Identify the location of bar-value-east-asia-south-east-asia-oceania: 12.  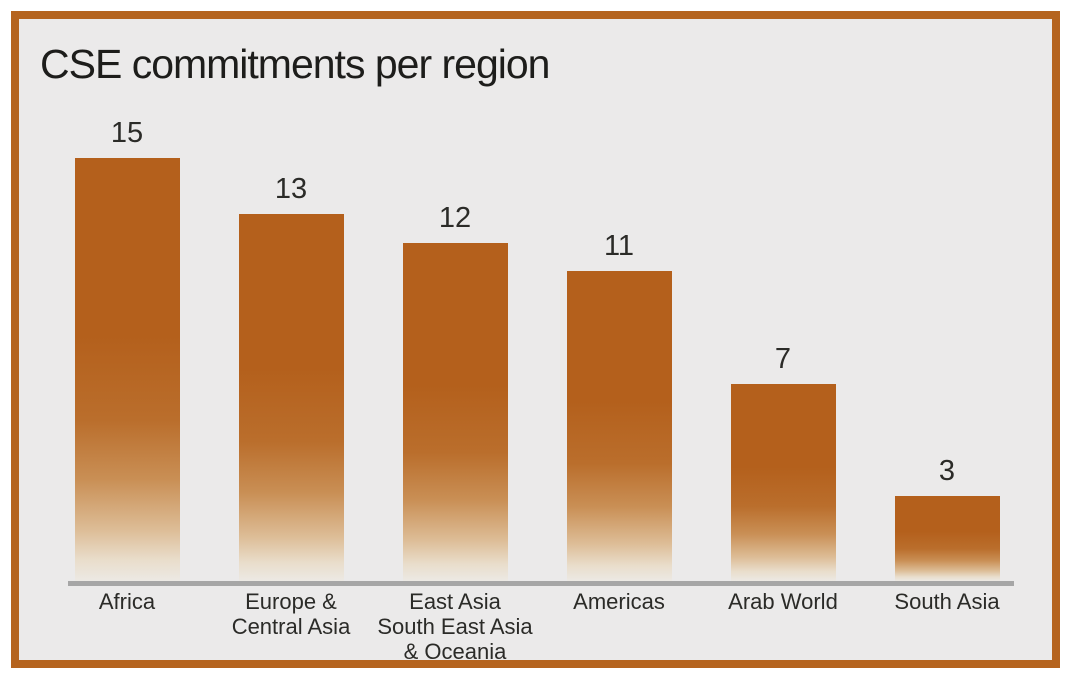
(455, 218).